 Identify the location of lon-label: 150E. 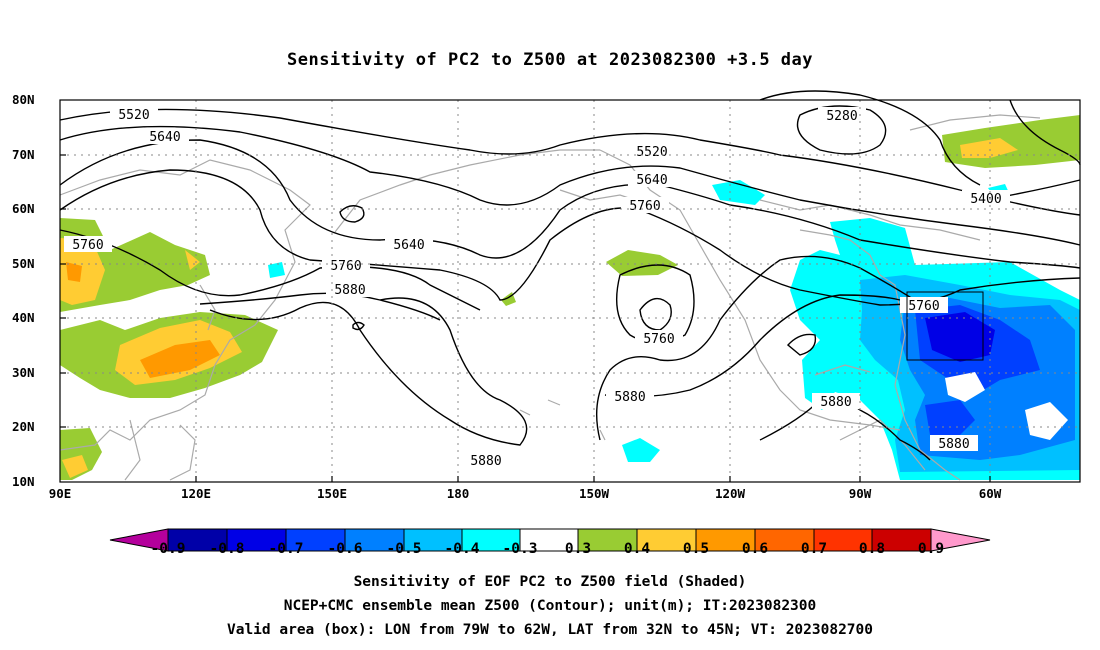
(332, 493).